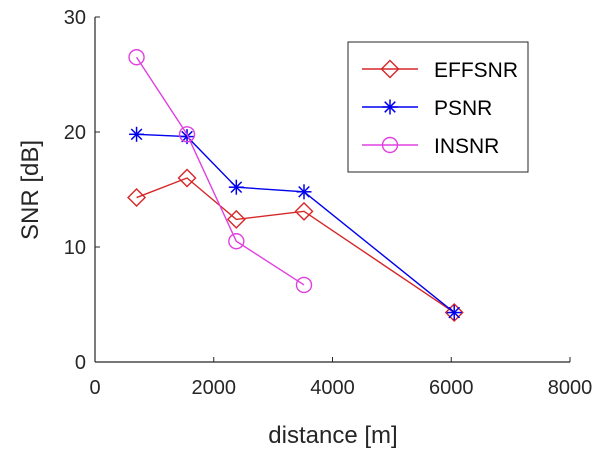  I want to click on legend: EFFSNR PSNR INSNR, so click(438, 107).